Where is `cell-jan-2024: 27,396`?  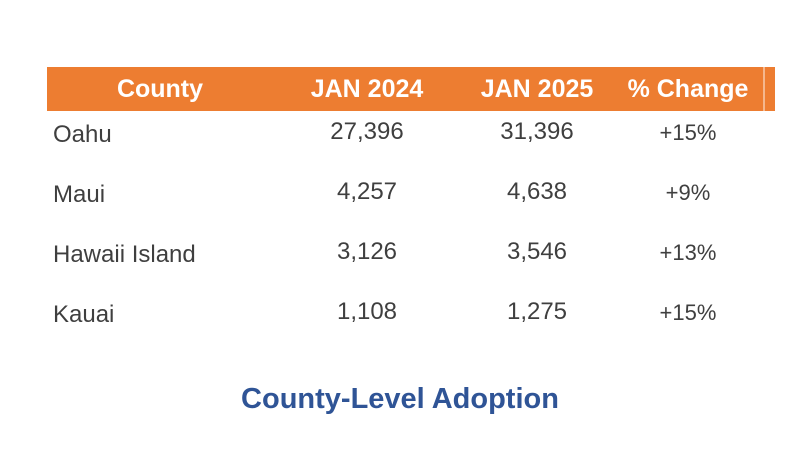
cell-jan-2024: 27,396 is located at coordinates (367, 131).